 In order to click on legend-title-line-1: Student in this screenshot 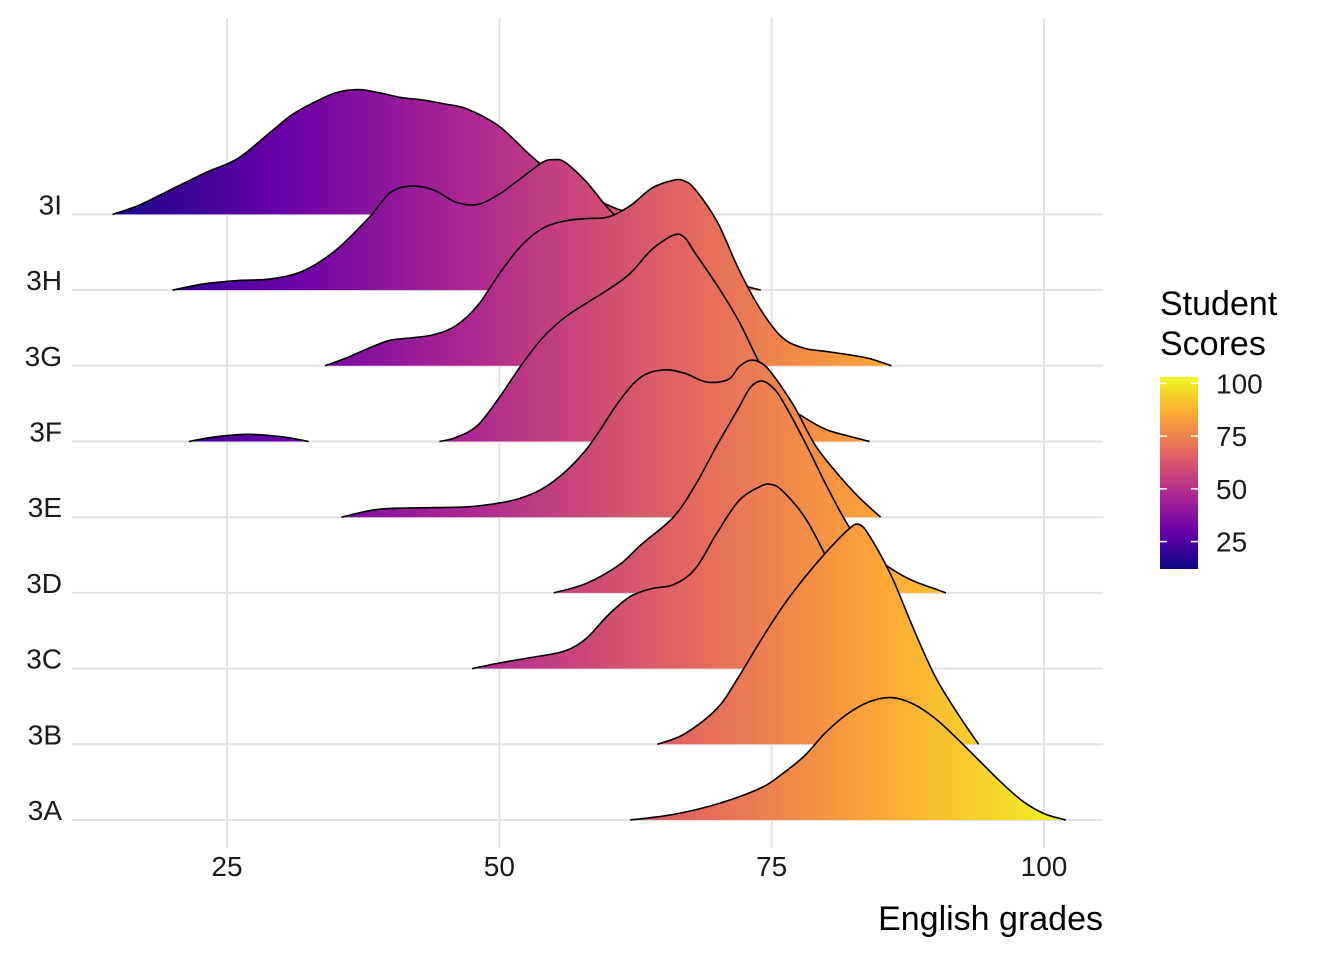, I will do `click(1219, 304)`.